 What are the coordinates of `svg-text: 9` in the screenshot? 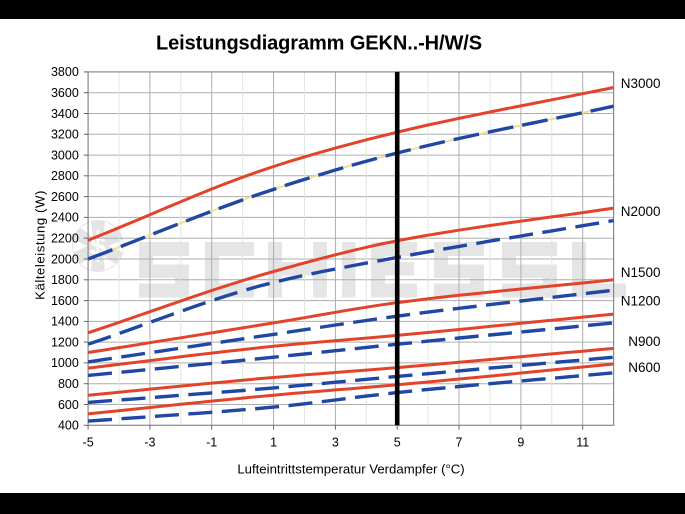 It's located at (520, 442).